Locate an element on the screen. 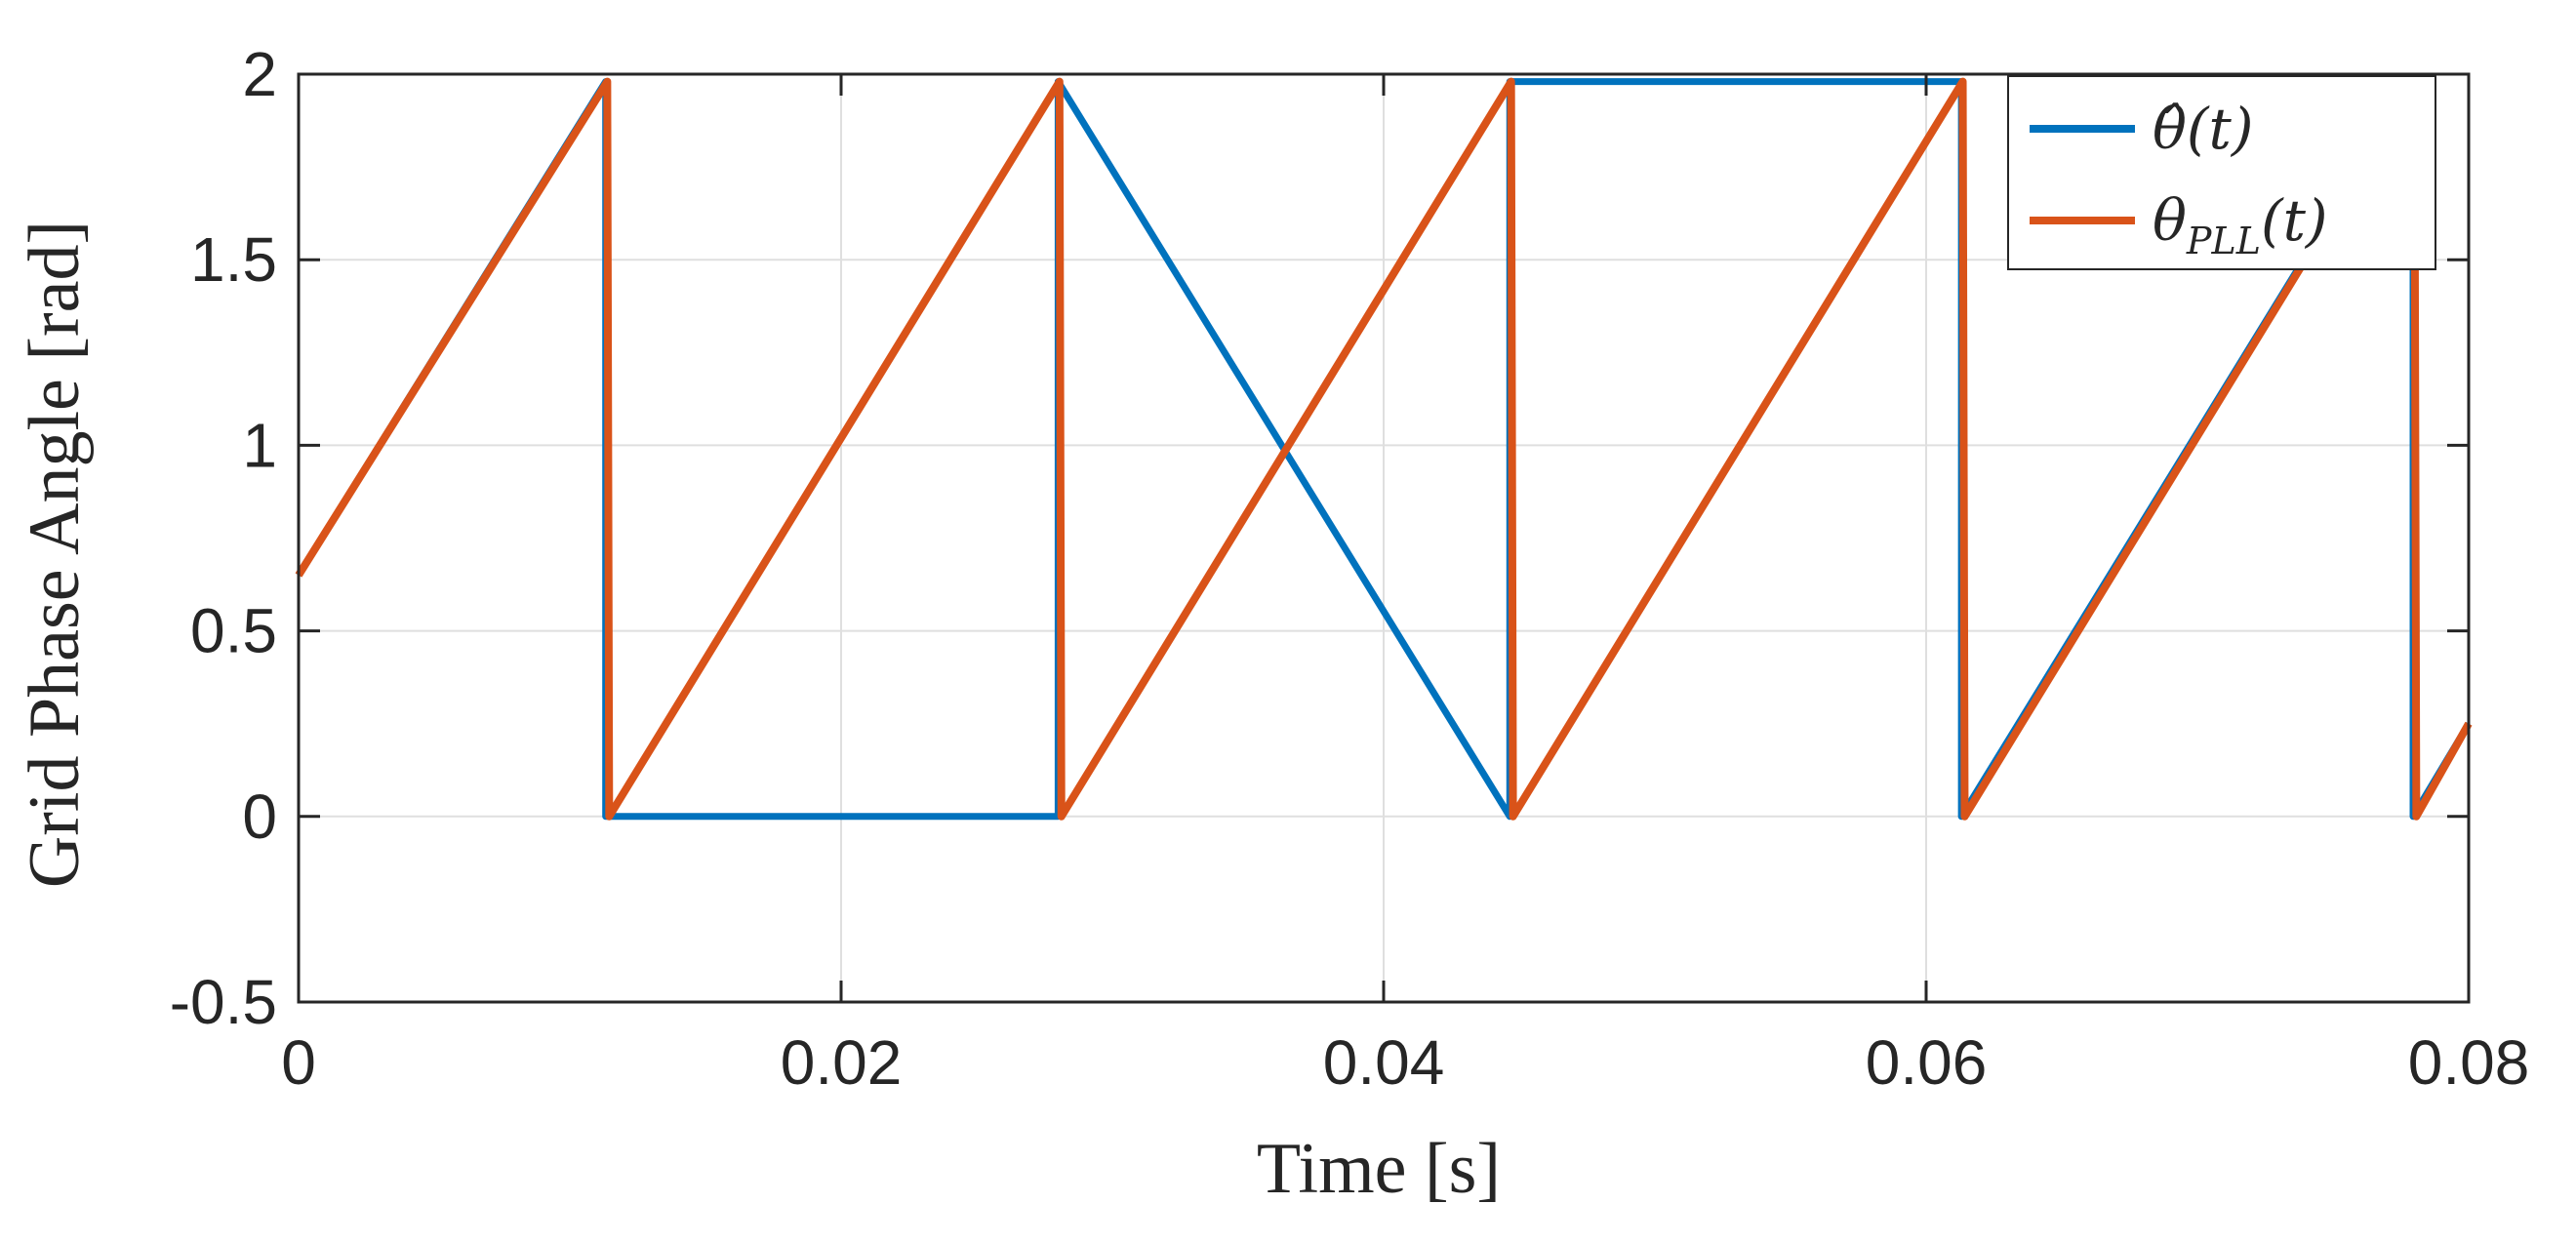 The image size is (2576, 1244). y-tick-label: 2 is located at coordinates (259, 74).